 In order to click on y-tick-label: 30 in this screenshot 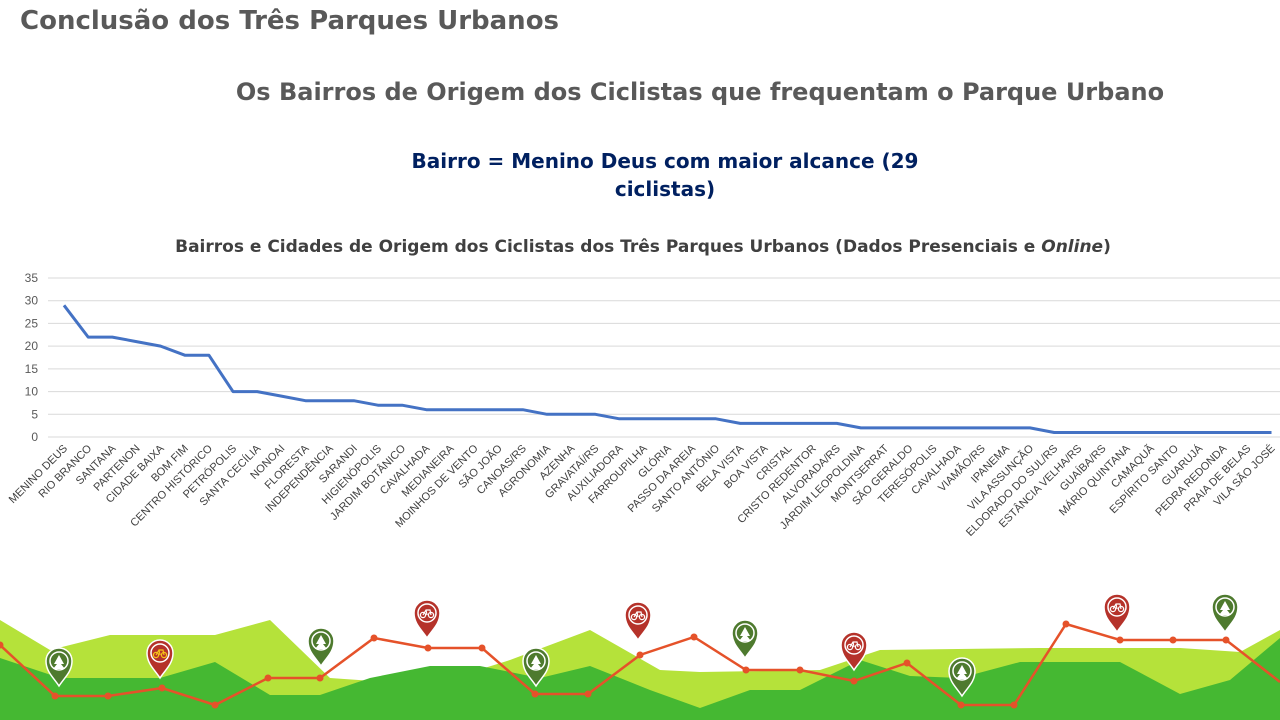, I will do `click(32, 301)`.